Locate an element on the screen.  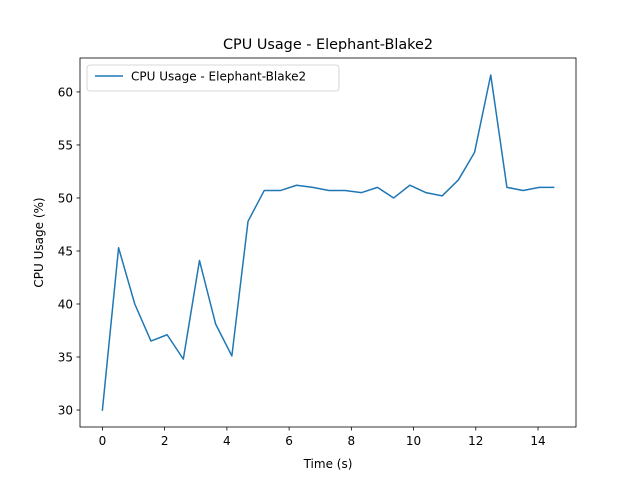
y-tick-label: 40 is located at coordinates (65, 305).